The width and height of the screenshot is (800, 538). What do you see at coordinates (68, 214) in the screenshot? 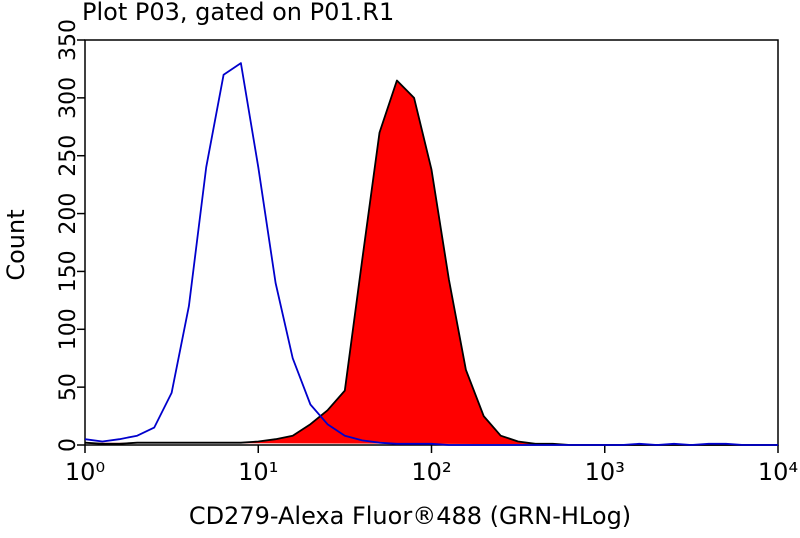
I see `y-tick-label: 200` at bounding box center [68, 214].